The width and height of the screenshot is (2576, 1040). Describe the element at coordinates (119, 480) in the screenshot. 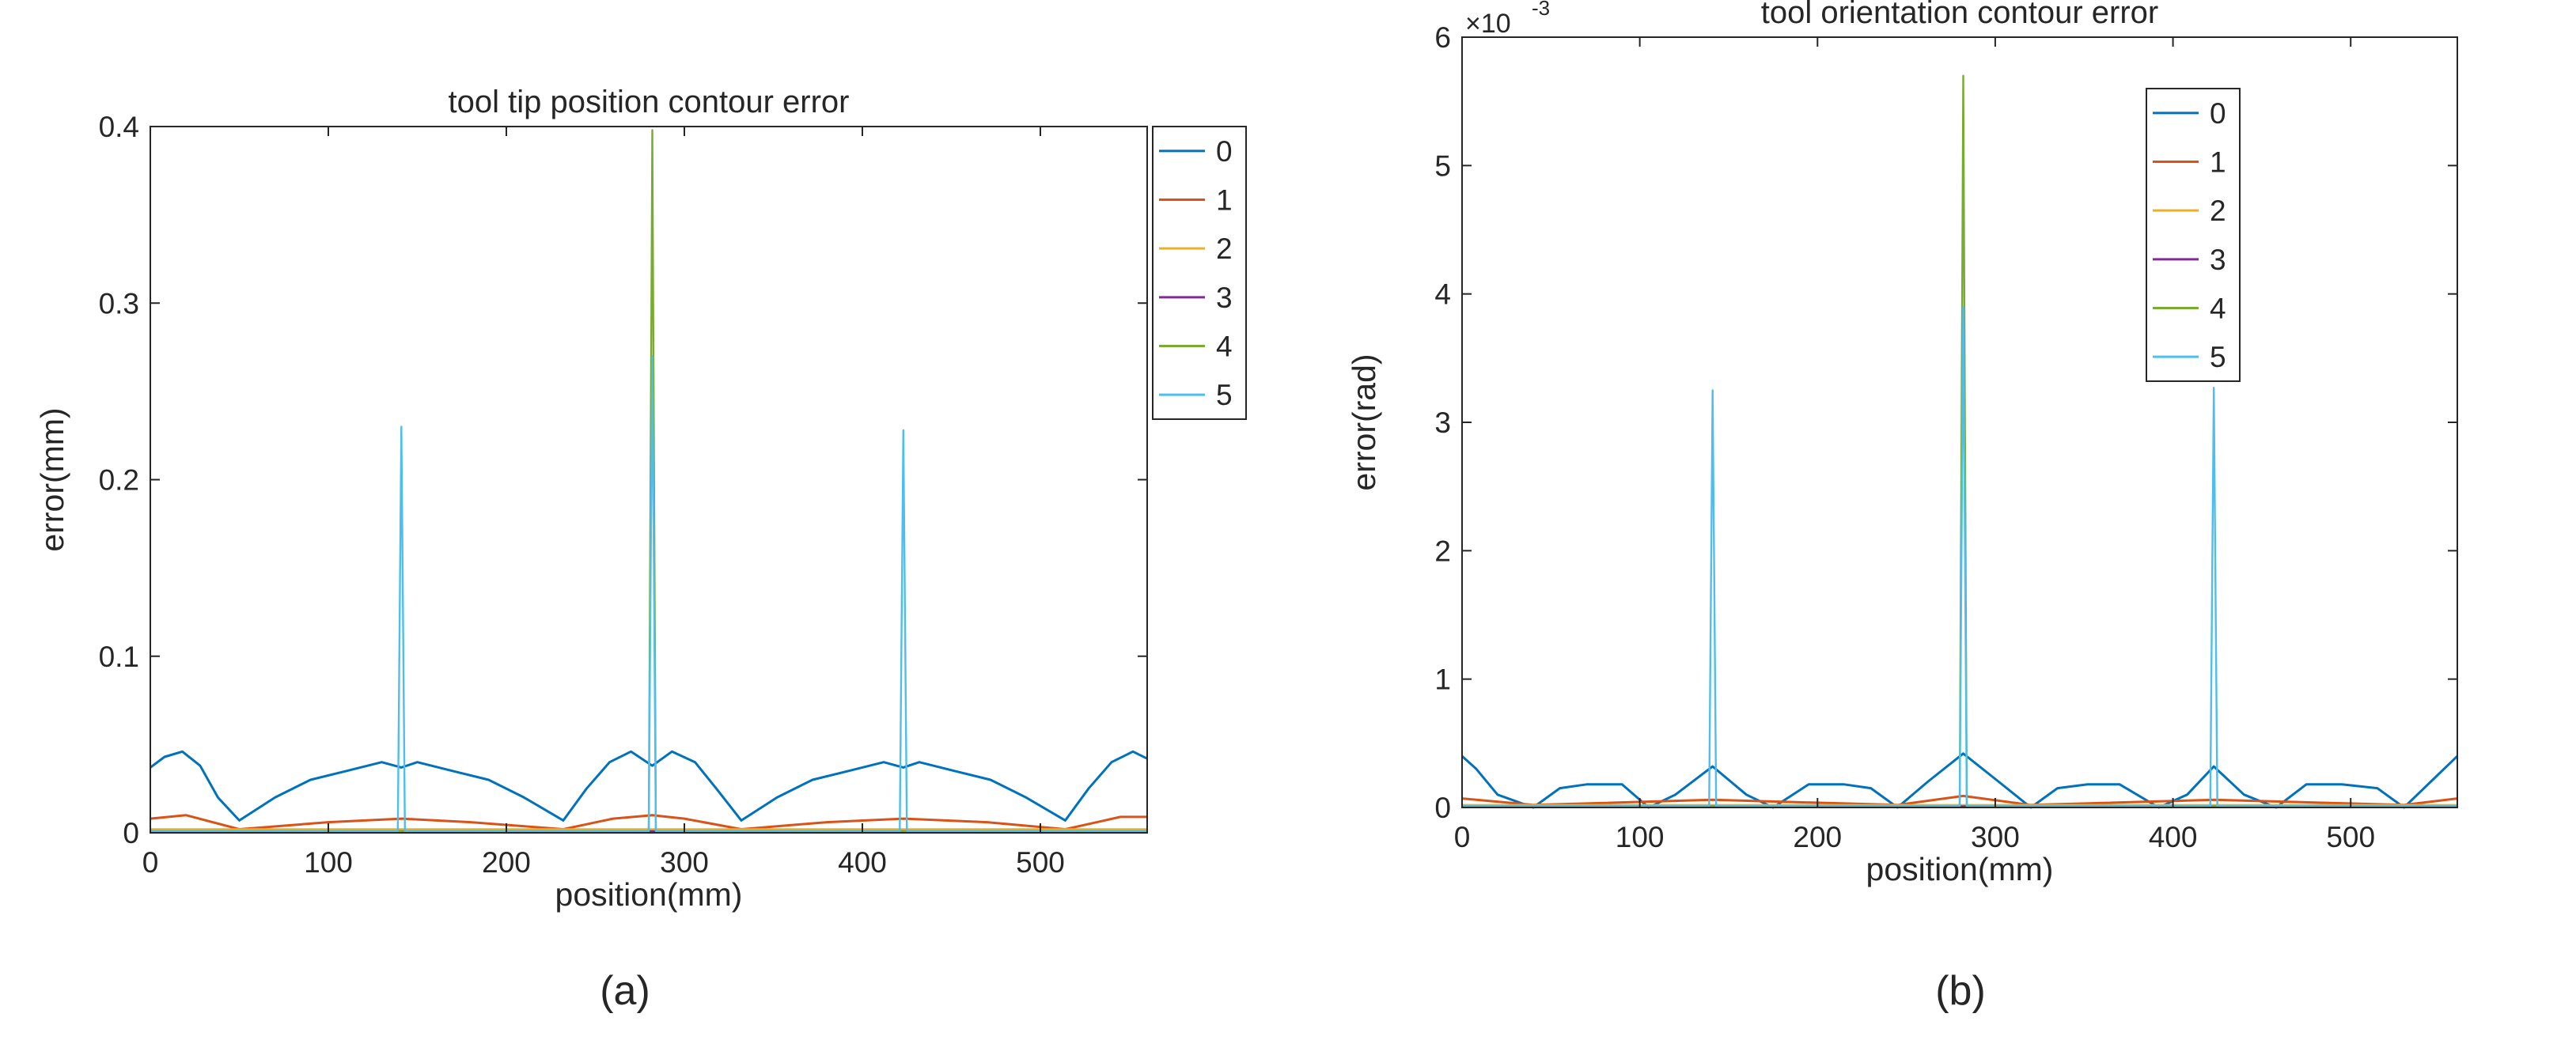

I see `y-tick-label: 0.2` at that location.